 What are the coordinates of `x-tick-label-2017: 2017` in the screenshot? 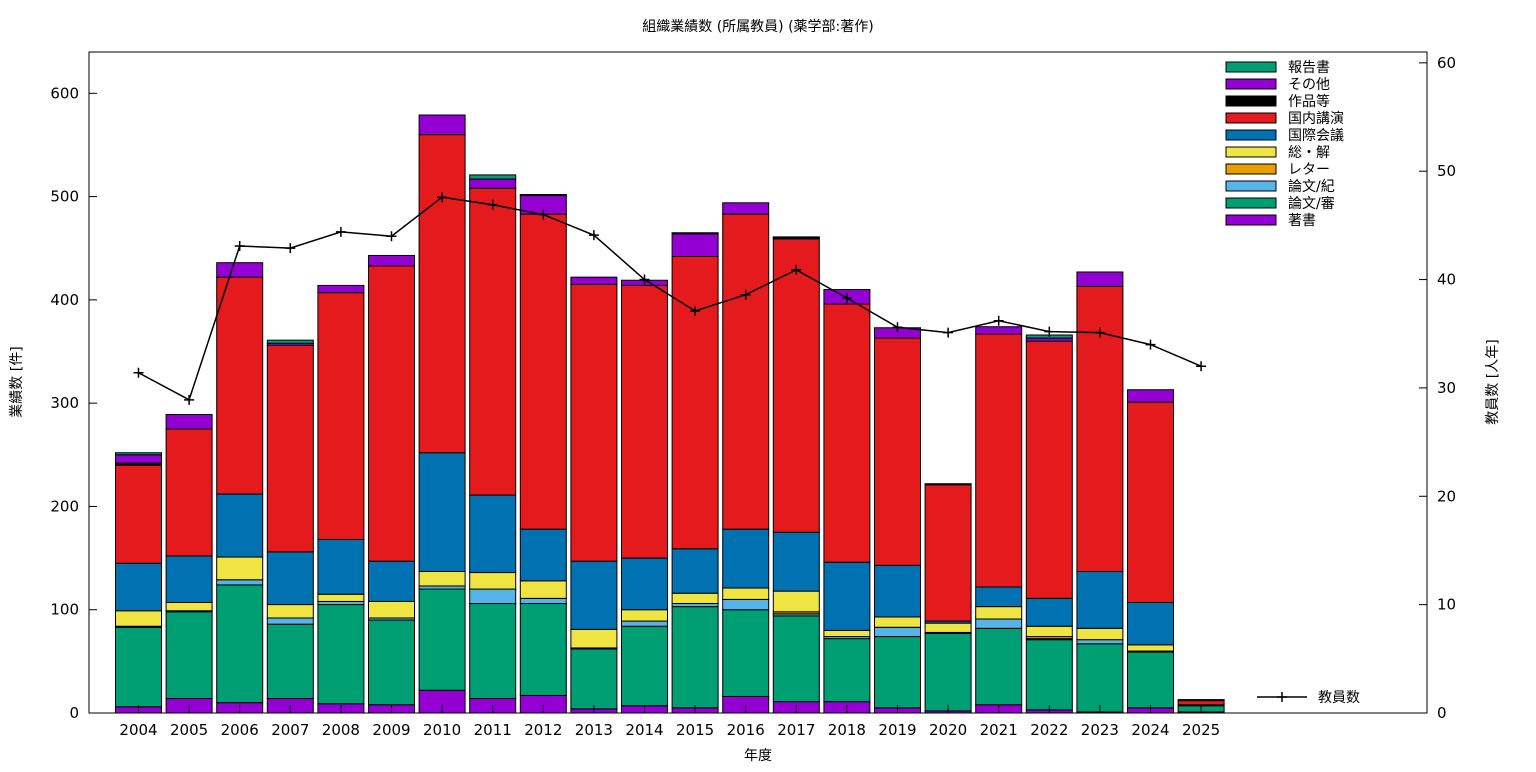 It's located at (796, 730).